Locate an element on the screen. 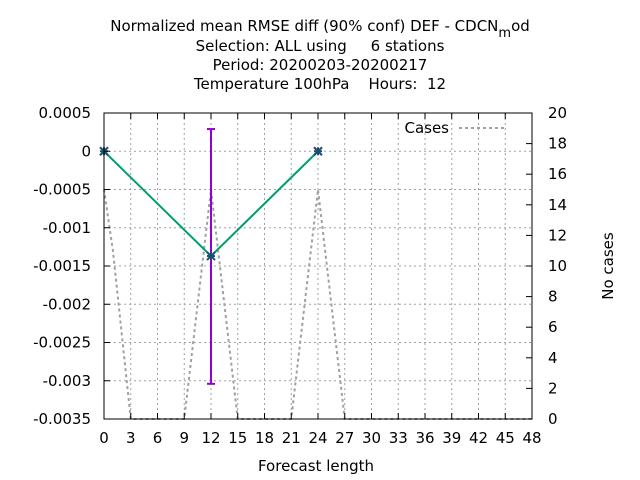  y2-tick-label: 10 is located at coordinates (557, 266).